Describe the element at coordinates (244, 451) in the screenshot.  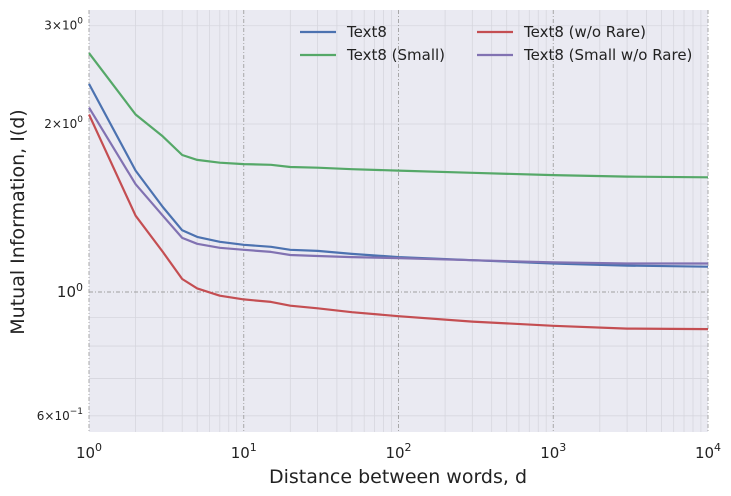
I see `x-tick-label: 10¹` at that location.